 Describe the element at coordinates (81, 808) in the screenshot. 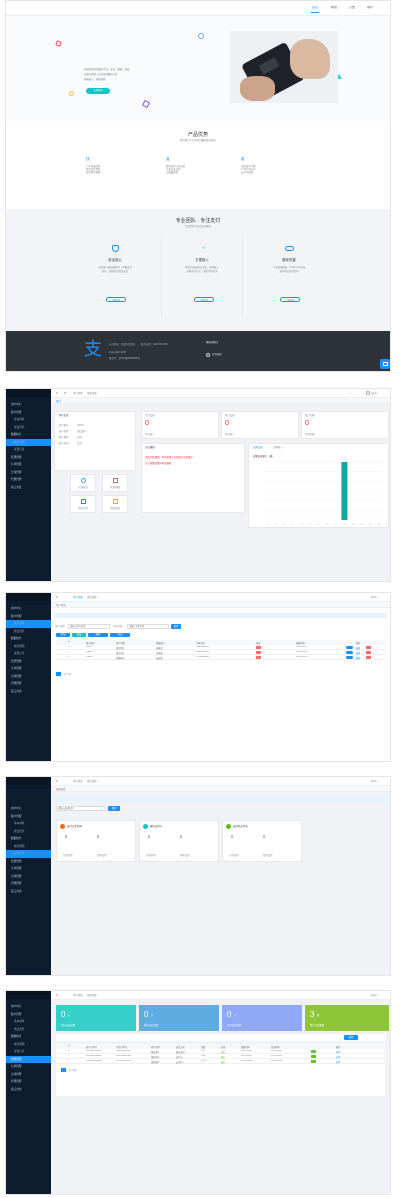

I see `channel-search-input` at that location.